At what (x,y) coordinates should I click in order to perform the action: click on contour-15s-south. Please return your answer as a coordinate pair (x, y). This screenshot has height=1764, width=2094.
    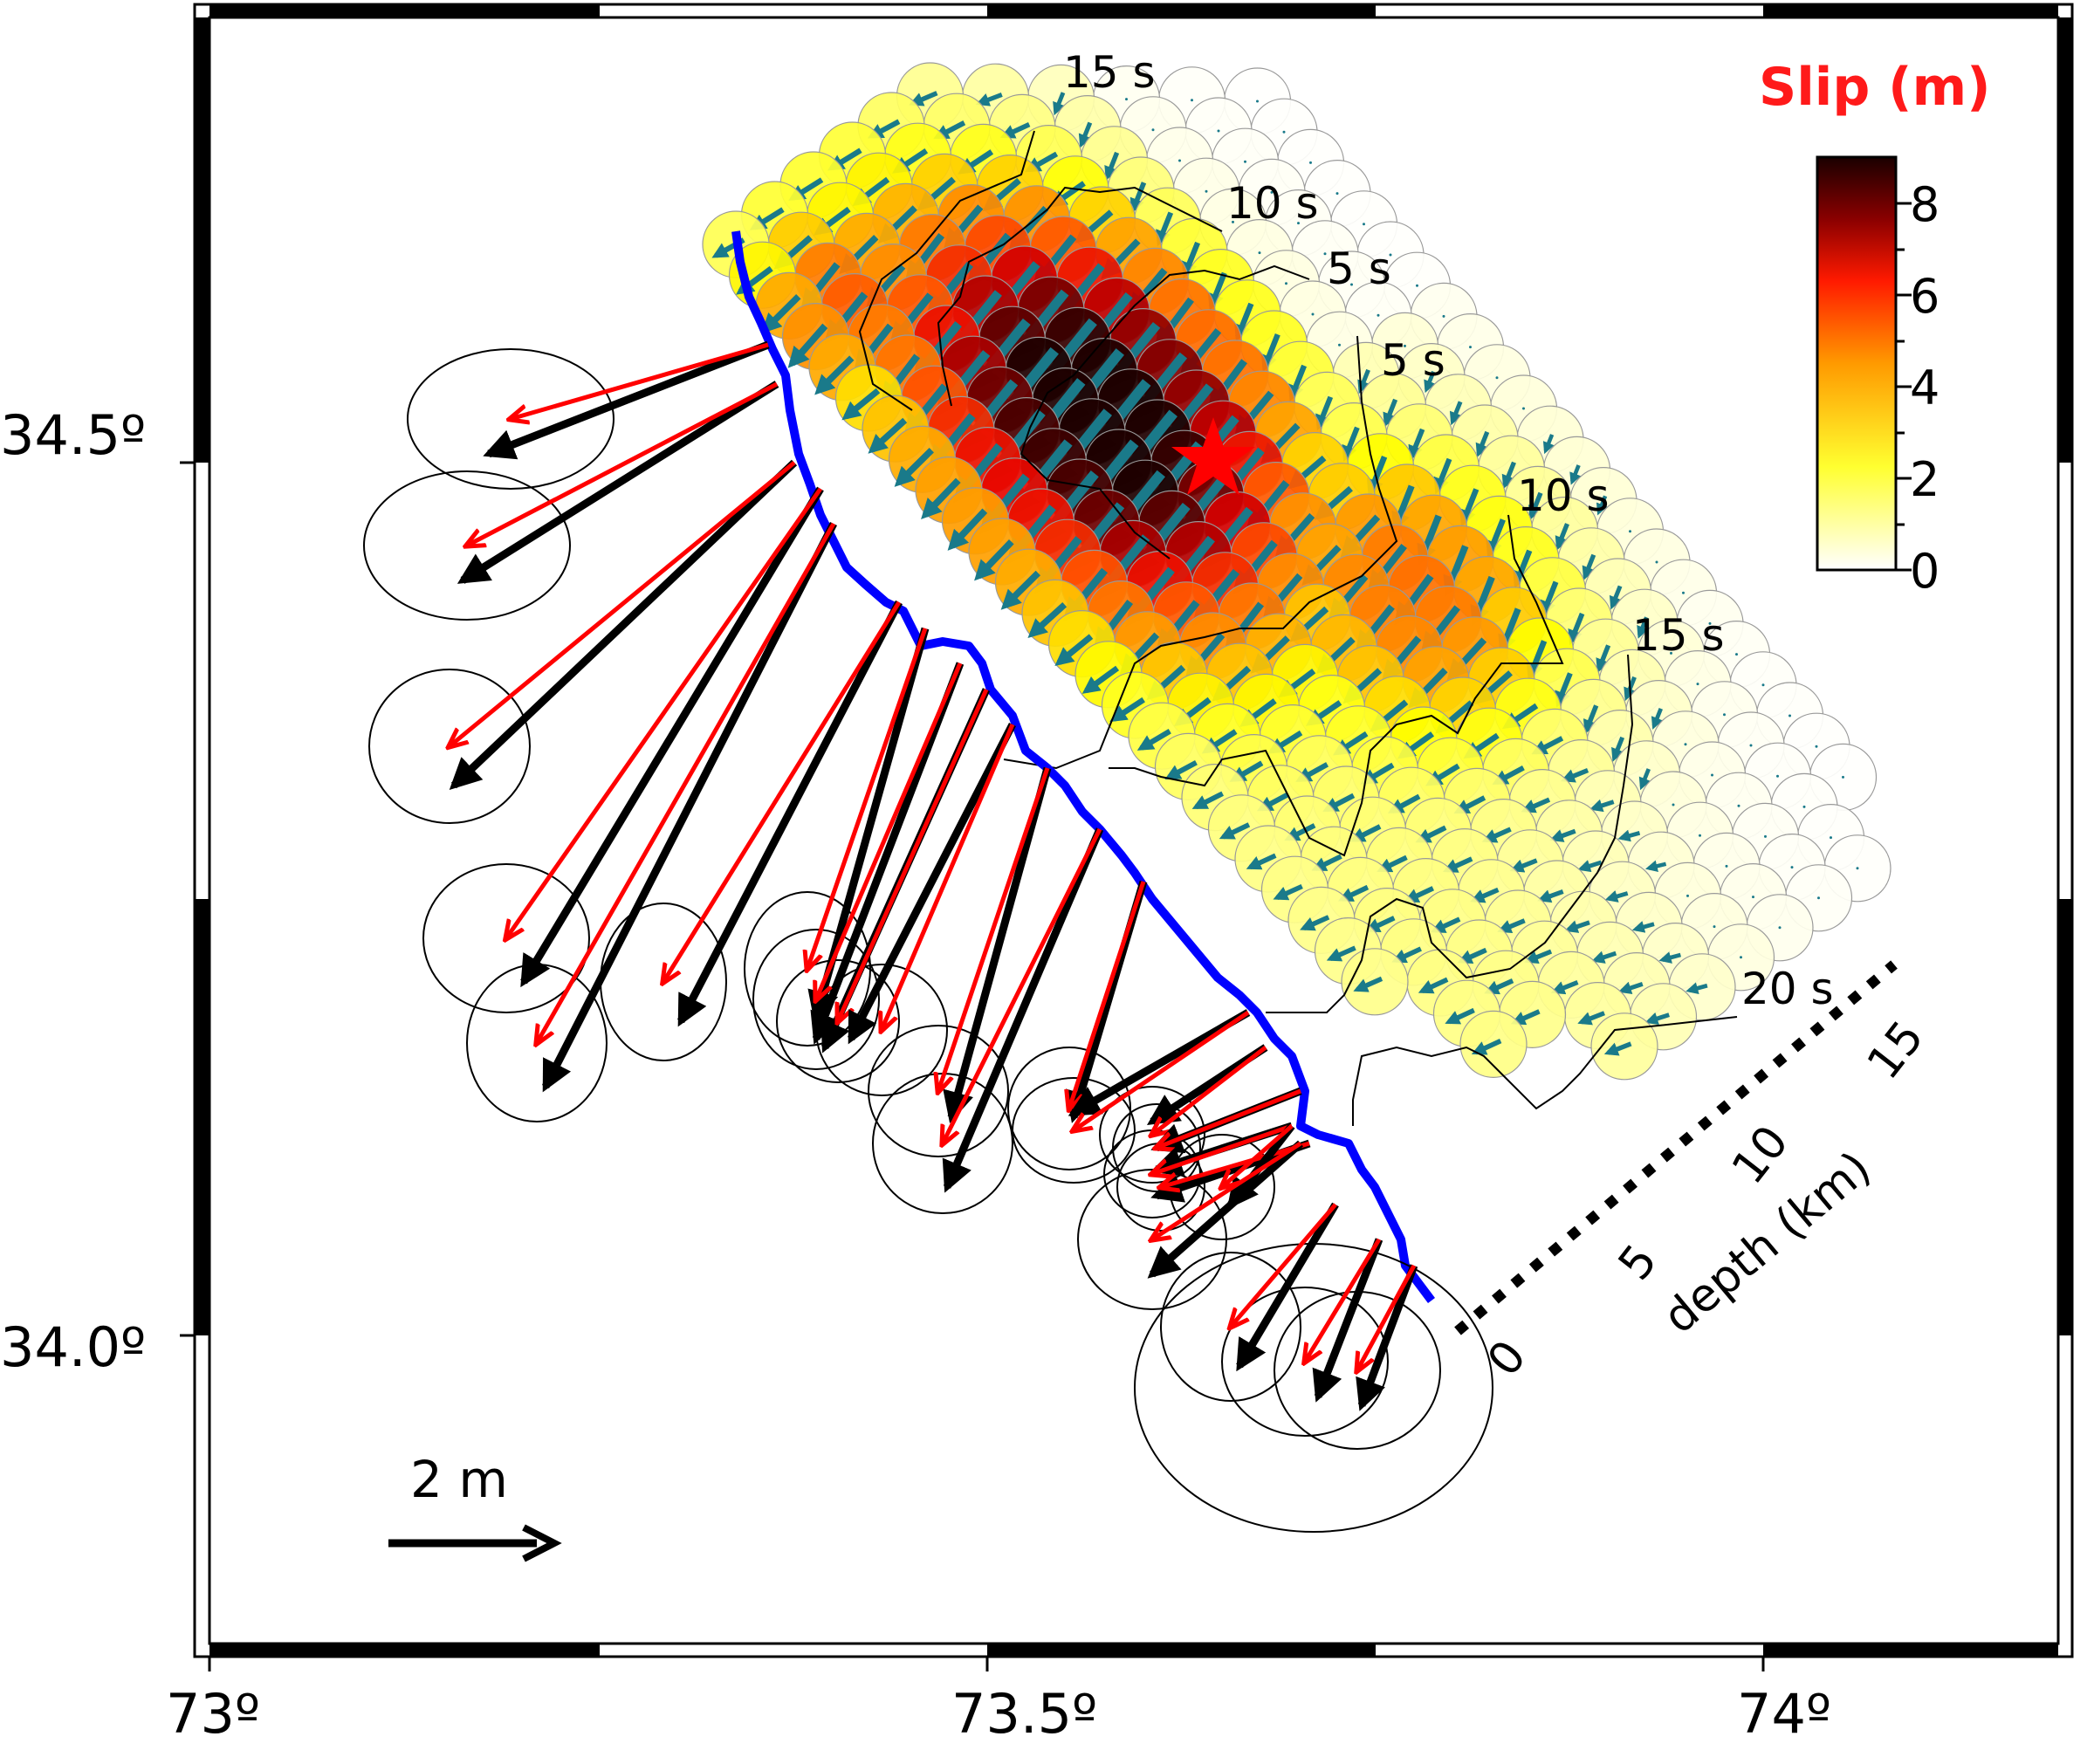
    Looking at the image, I should click on (1450, 833).